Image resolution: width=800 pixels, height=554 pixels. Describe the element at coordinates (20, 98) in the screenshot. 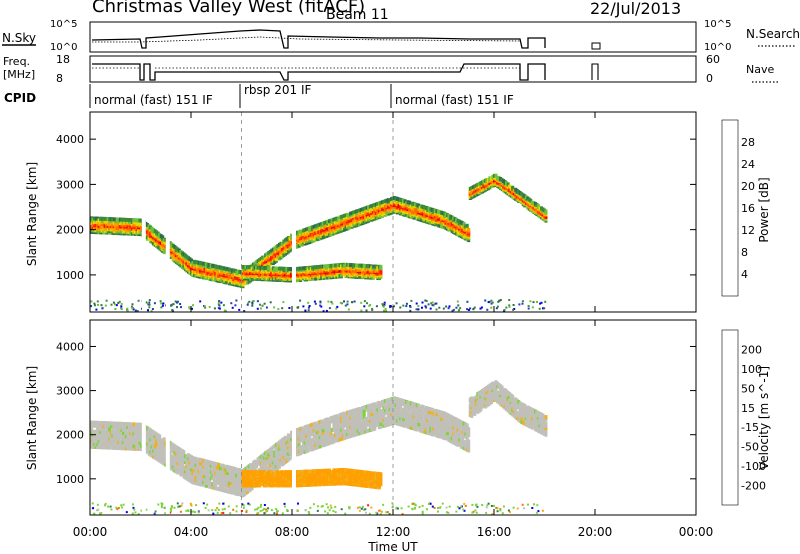

I see `cpid-label: CPID` at that location.